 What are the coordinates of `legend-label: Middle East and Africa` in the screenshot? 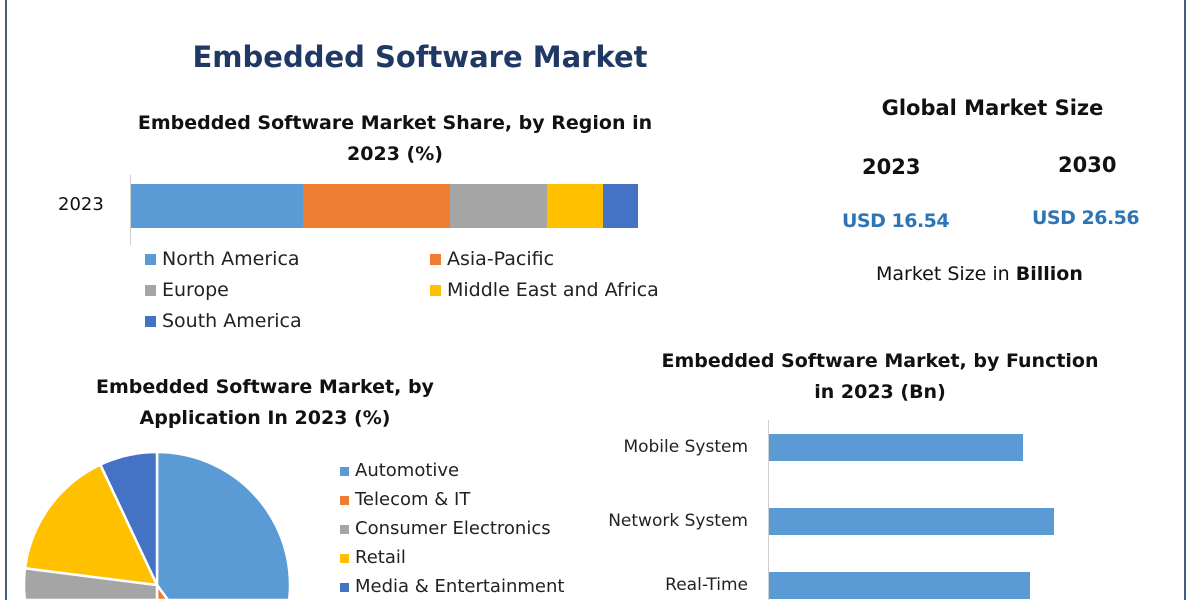 It's located at (553, 290).